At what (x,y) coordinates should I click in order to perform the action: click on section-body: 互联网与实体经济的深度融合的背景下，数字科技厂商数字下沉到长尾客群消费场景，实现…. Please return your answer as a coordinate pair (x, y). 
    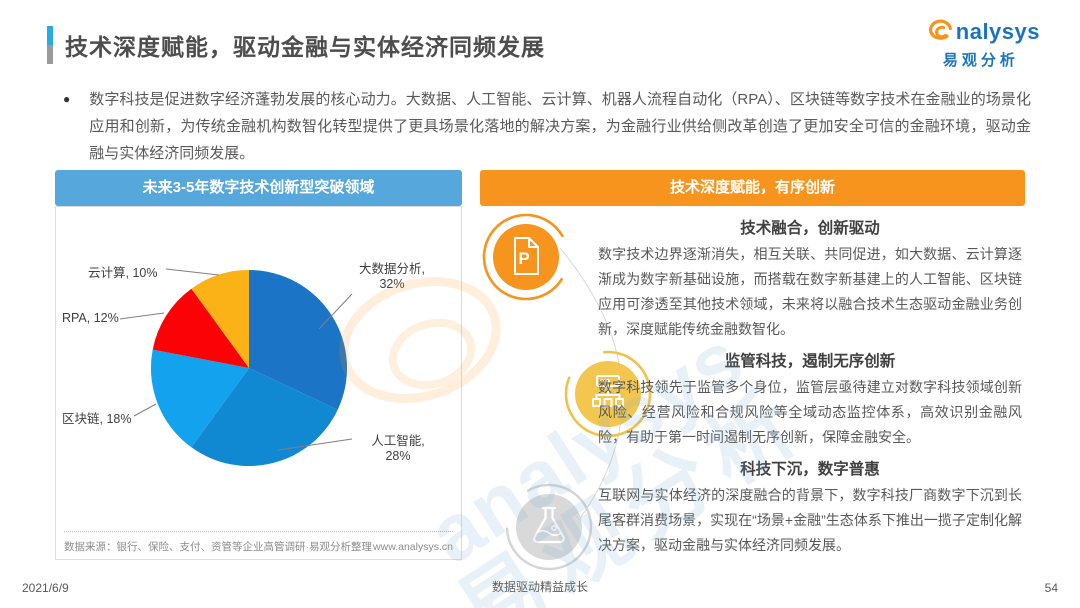
    Looking at the image, I should click on (810, 520).